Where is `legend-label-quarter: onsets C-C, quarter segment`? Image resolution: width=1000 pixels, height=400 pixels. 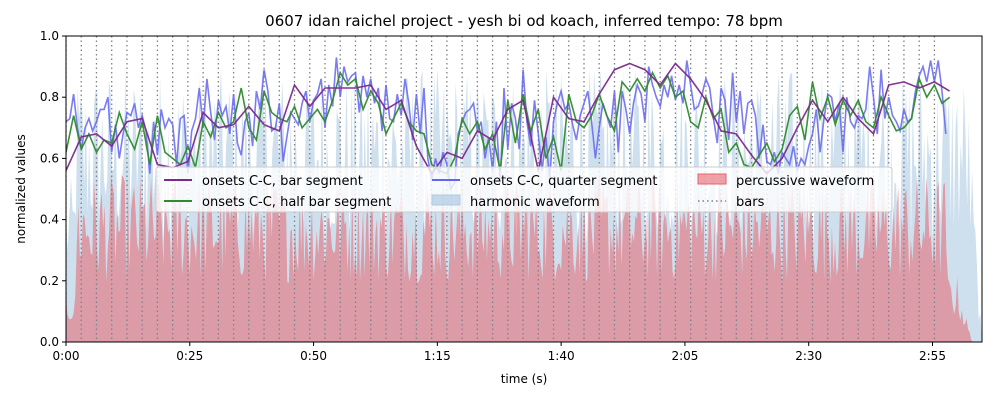 legend-label-quarter: onsets C-C, quarter segment is located at coordinates (563, 181).